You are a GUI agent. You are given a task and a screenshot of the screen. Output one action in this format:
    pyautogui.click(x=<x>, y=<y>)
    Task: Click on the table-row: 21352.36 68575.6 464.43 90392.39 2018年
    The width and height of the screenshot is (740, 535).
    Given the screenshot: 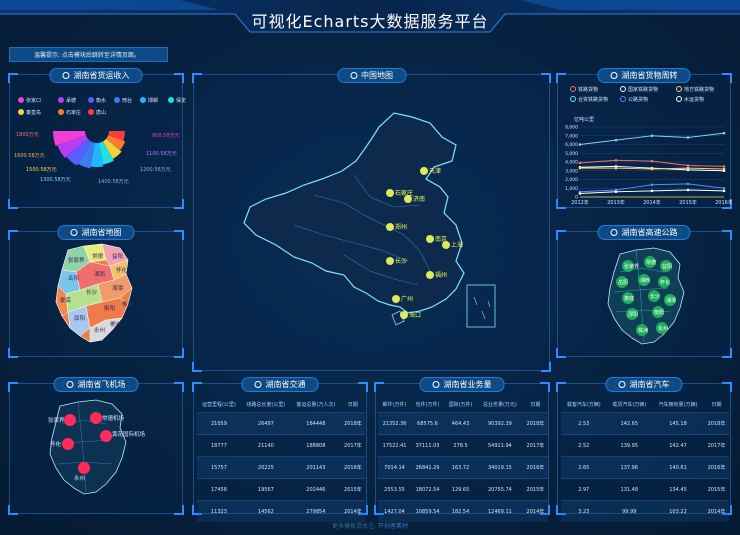 What is the action you would take?
    pyautogui.click(x=463, y=423)
    